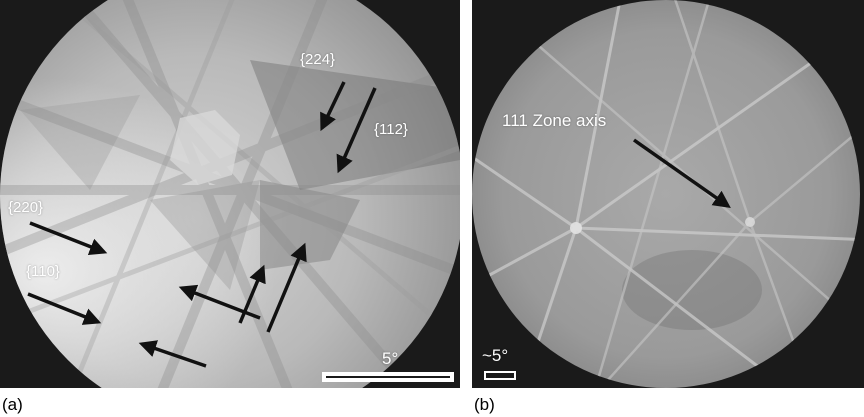 The height and width of the screenshot is (417, 864). What do you see at coordinates (388, 377) in the screenshot?
I see `scale-bar-a` at bounding box center [388, 377].